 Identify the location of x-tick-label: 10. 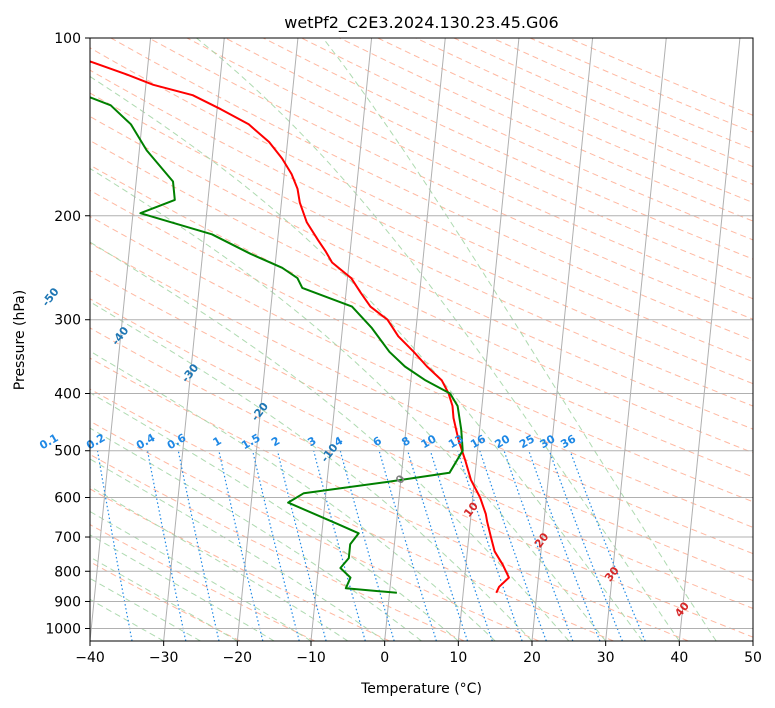
(458, 658).